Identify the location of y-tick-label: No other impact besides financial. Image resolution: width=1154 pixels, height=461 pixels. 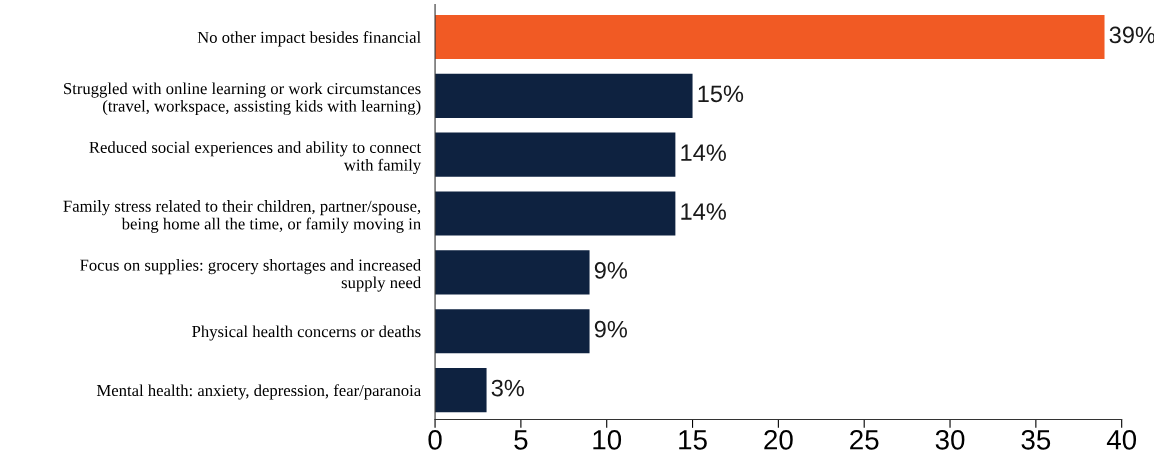
(309, 39).